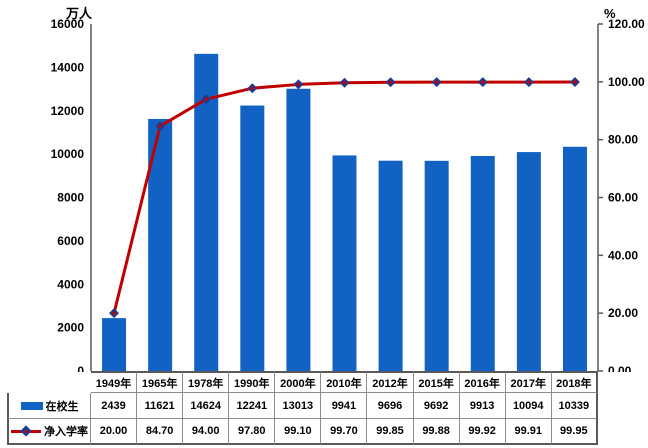 The width and height of the screenshot is (648, 448). Describe the element at coordinates (623, 198) in the screenshot. I see `right-axis-tick-label: 60.00` at that location.